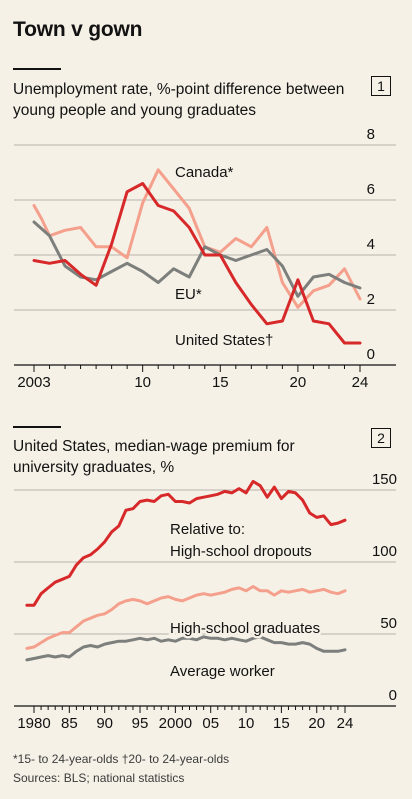  Describe the element at coordinates (371, 134) in the screenshot. I see `y-tick-label: 8` at that location.